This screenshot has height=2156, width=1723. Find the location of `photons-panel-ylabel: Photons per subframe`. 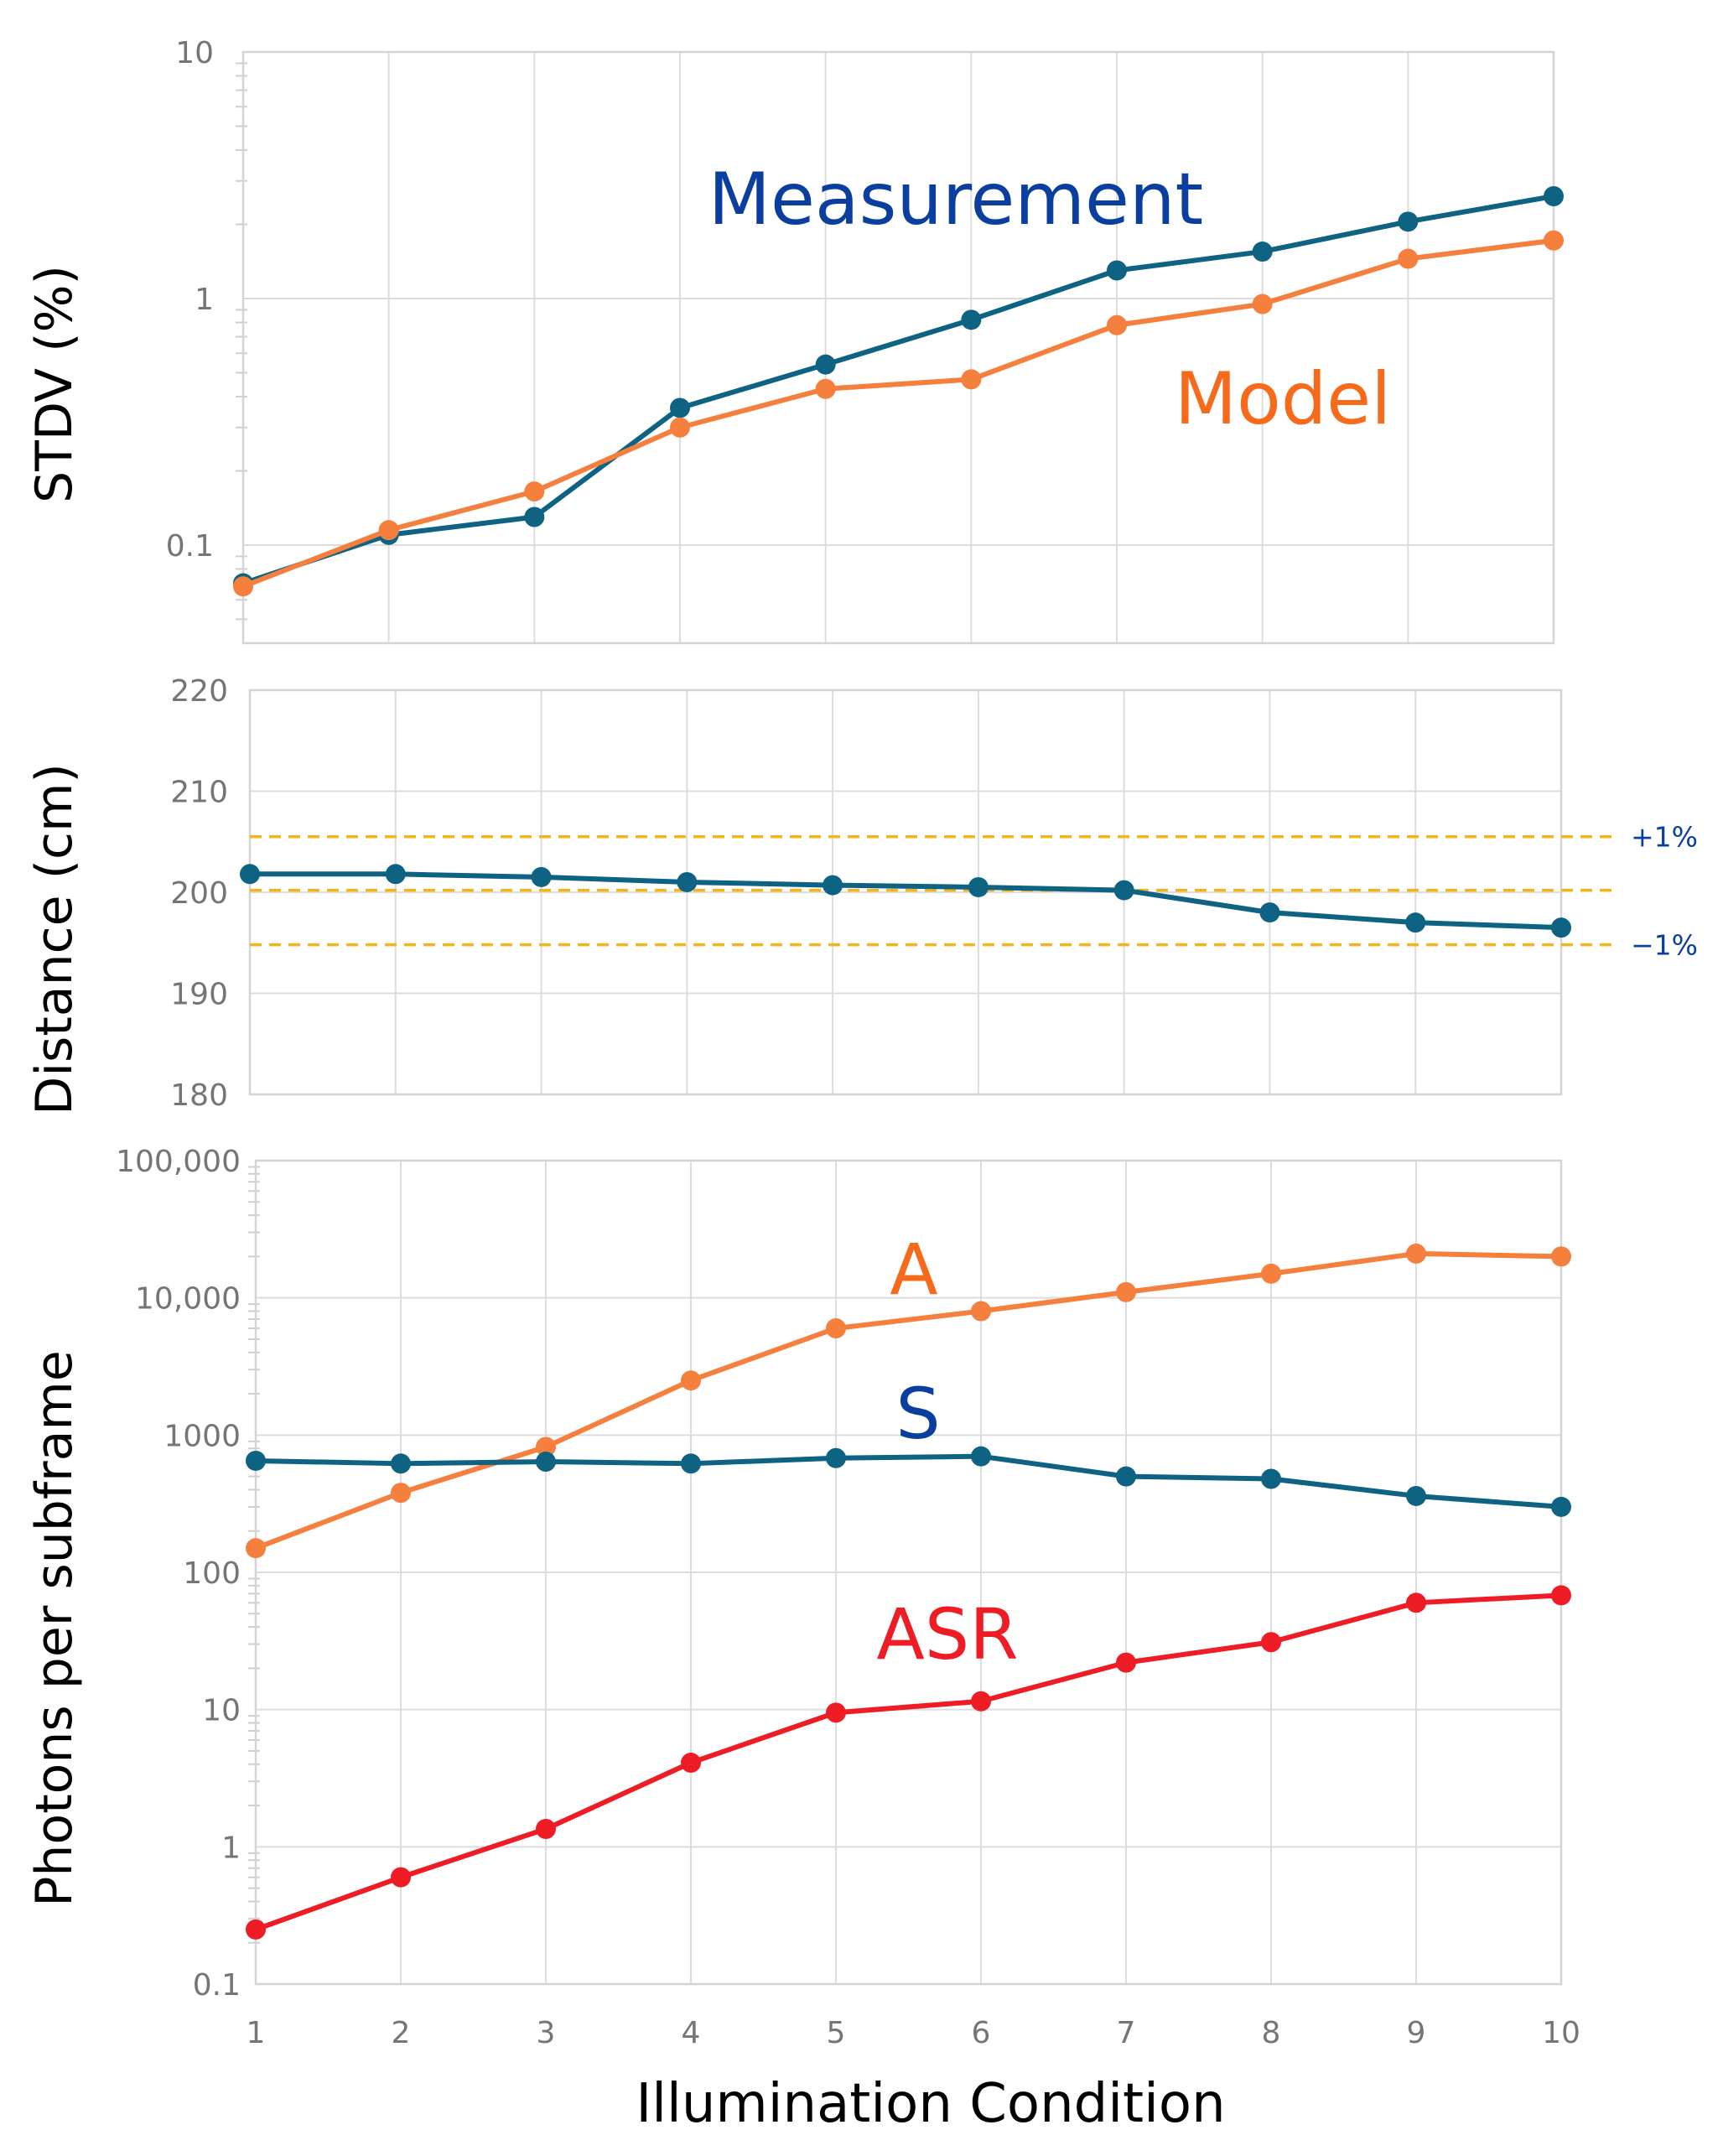

photons-panel-ylabel: Photons per subframe is located at coordinates (54, 1628).